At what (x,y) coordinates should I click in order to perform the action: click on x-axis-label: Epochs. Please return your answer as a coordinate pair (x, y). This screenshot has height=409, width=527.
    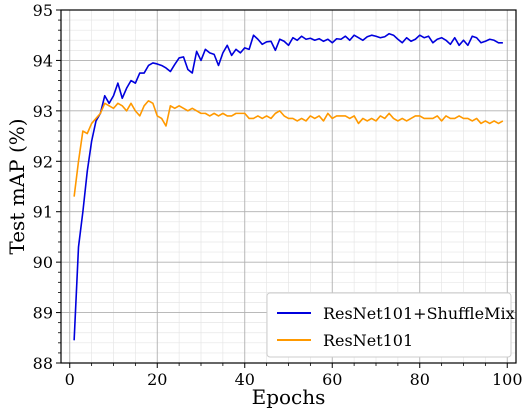
    Looking at the image, I should click on (289, 397).